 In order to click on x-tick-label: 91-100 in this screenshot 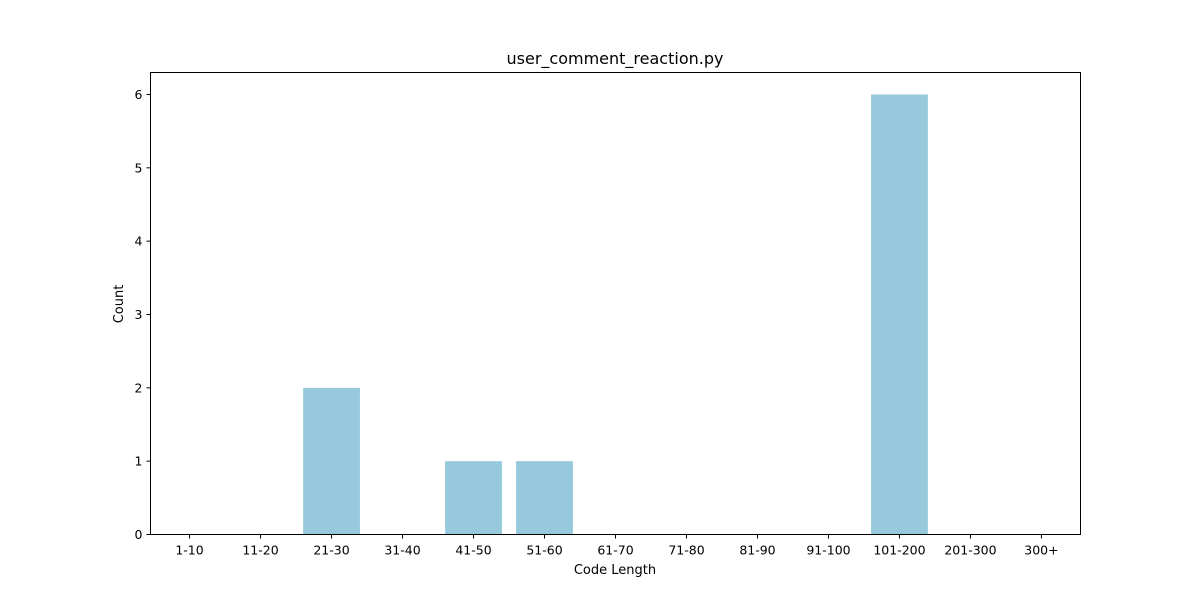, I will do `click(828, 550)`.